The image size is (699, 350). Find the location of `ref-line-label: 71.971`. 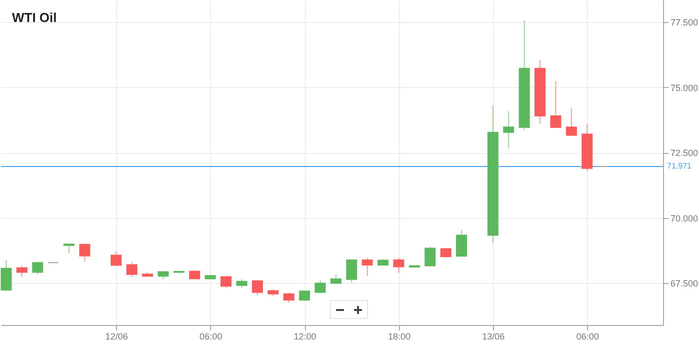

ref-line-label: 71.971 is located at coordinates (679, 166).